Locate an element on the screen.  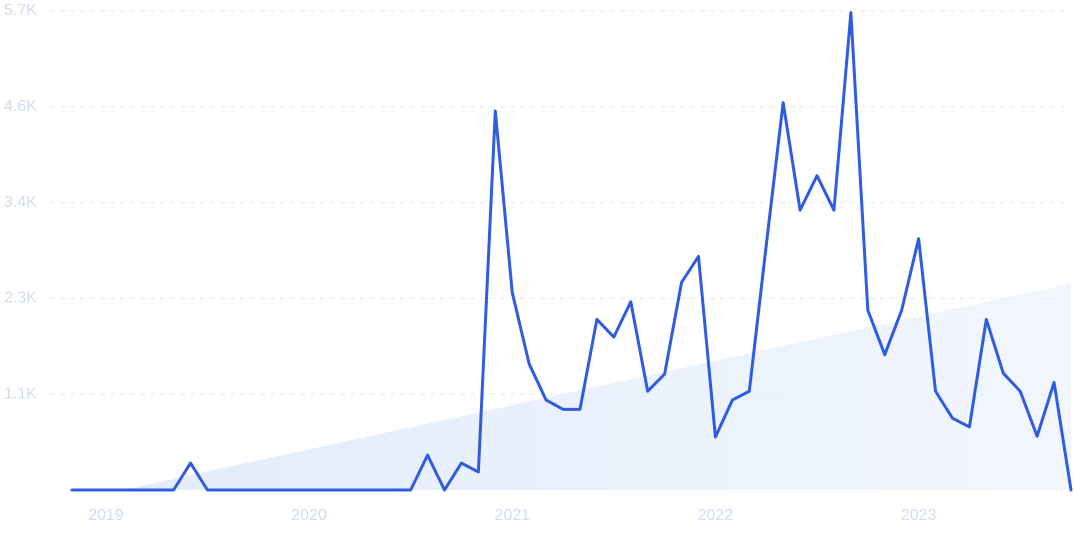
x-tick-label: 2020 is located at coordinates (309, 515).